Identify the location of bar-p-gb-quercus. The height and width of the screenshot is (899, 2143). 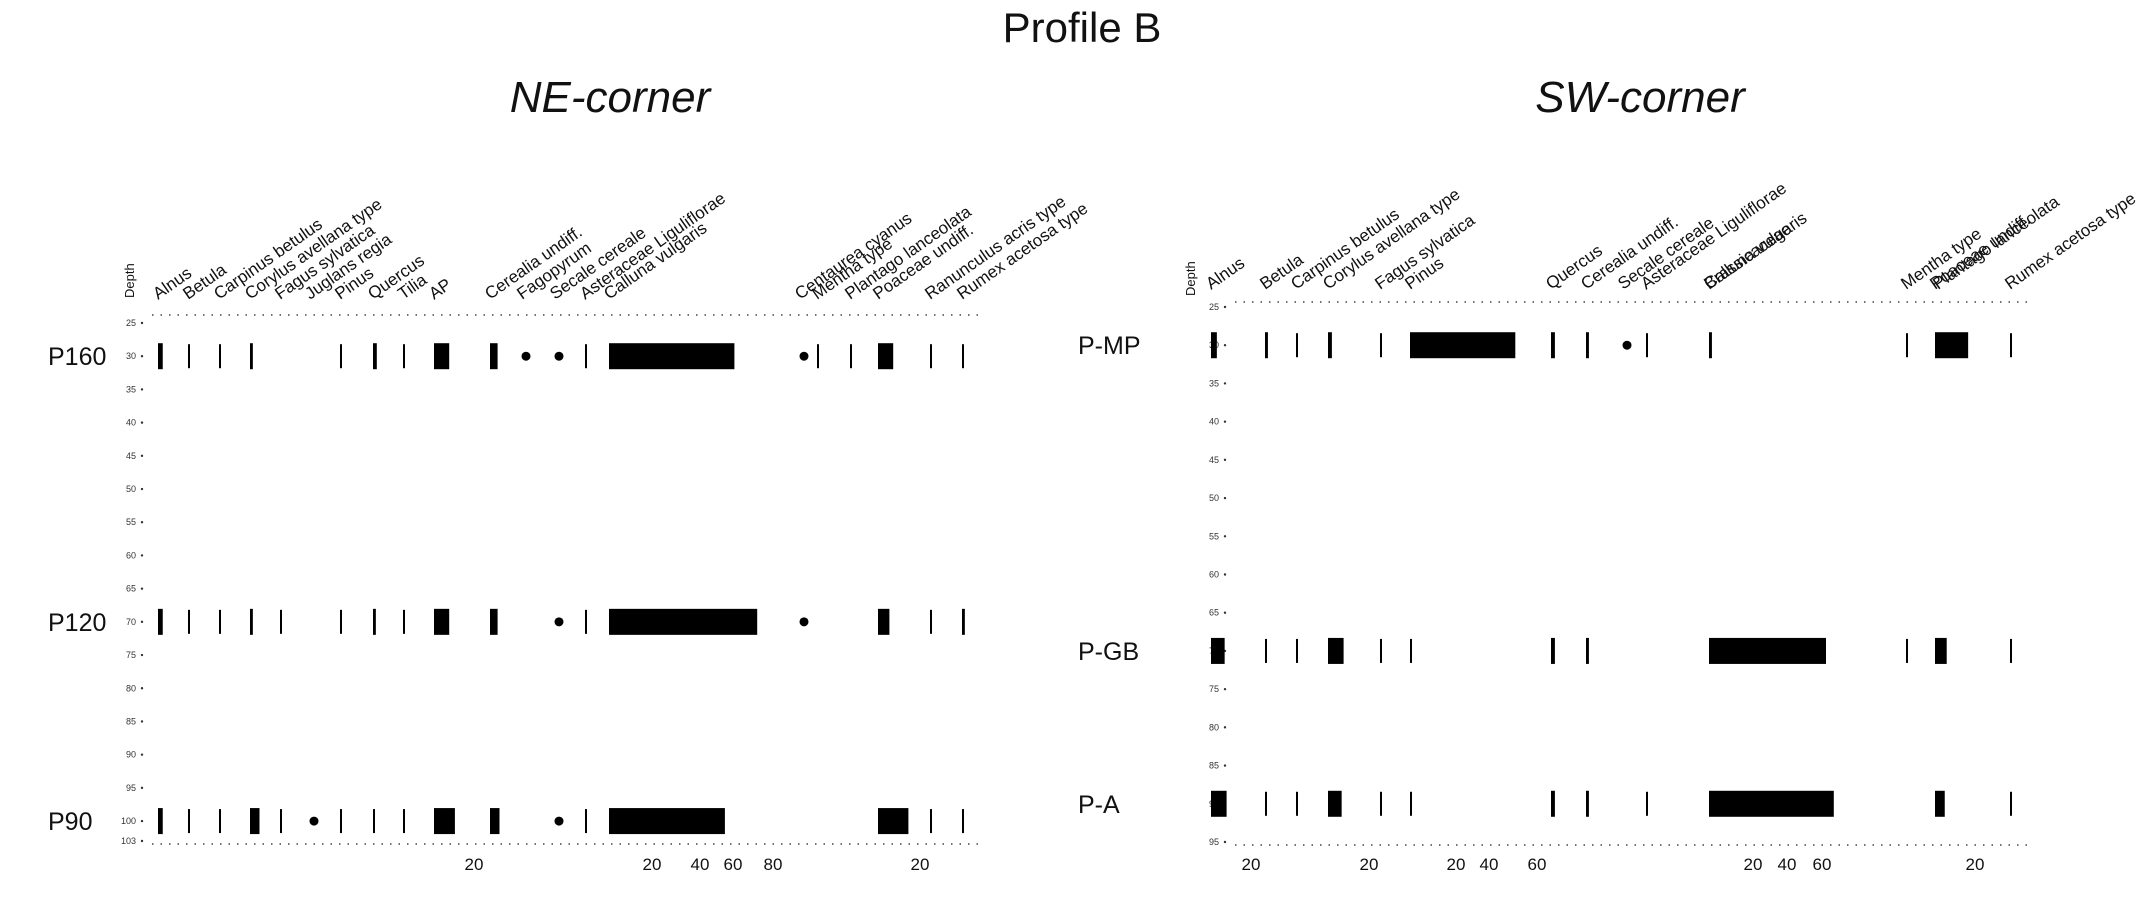
(1553, 650).